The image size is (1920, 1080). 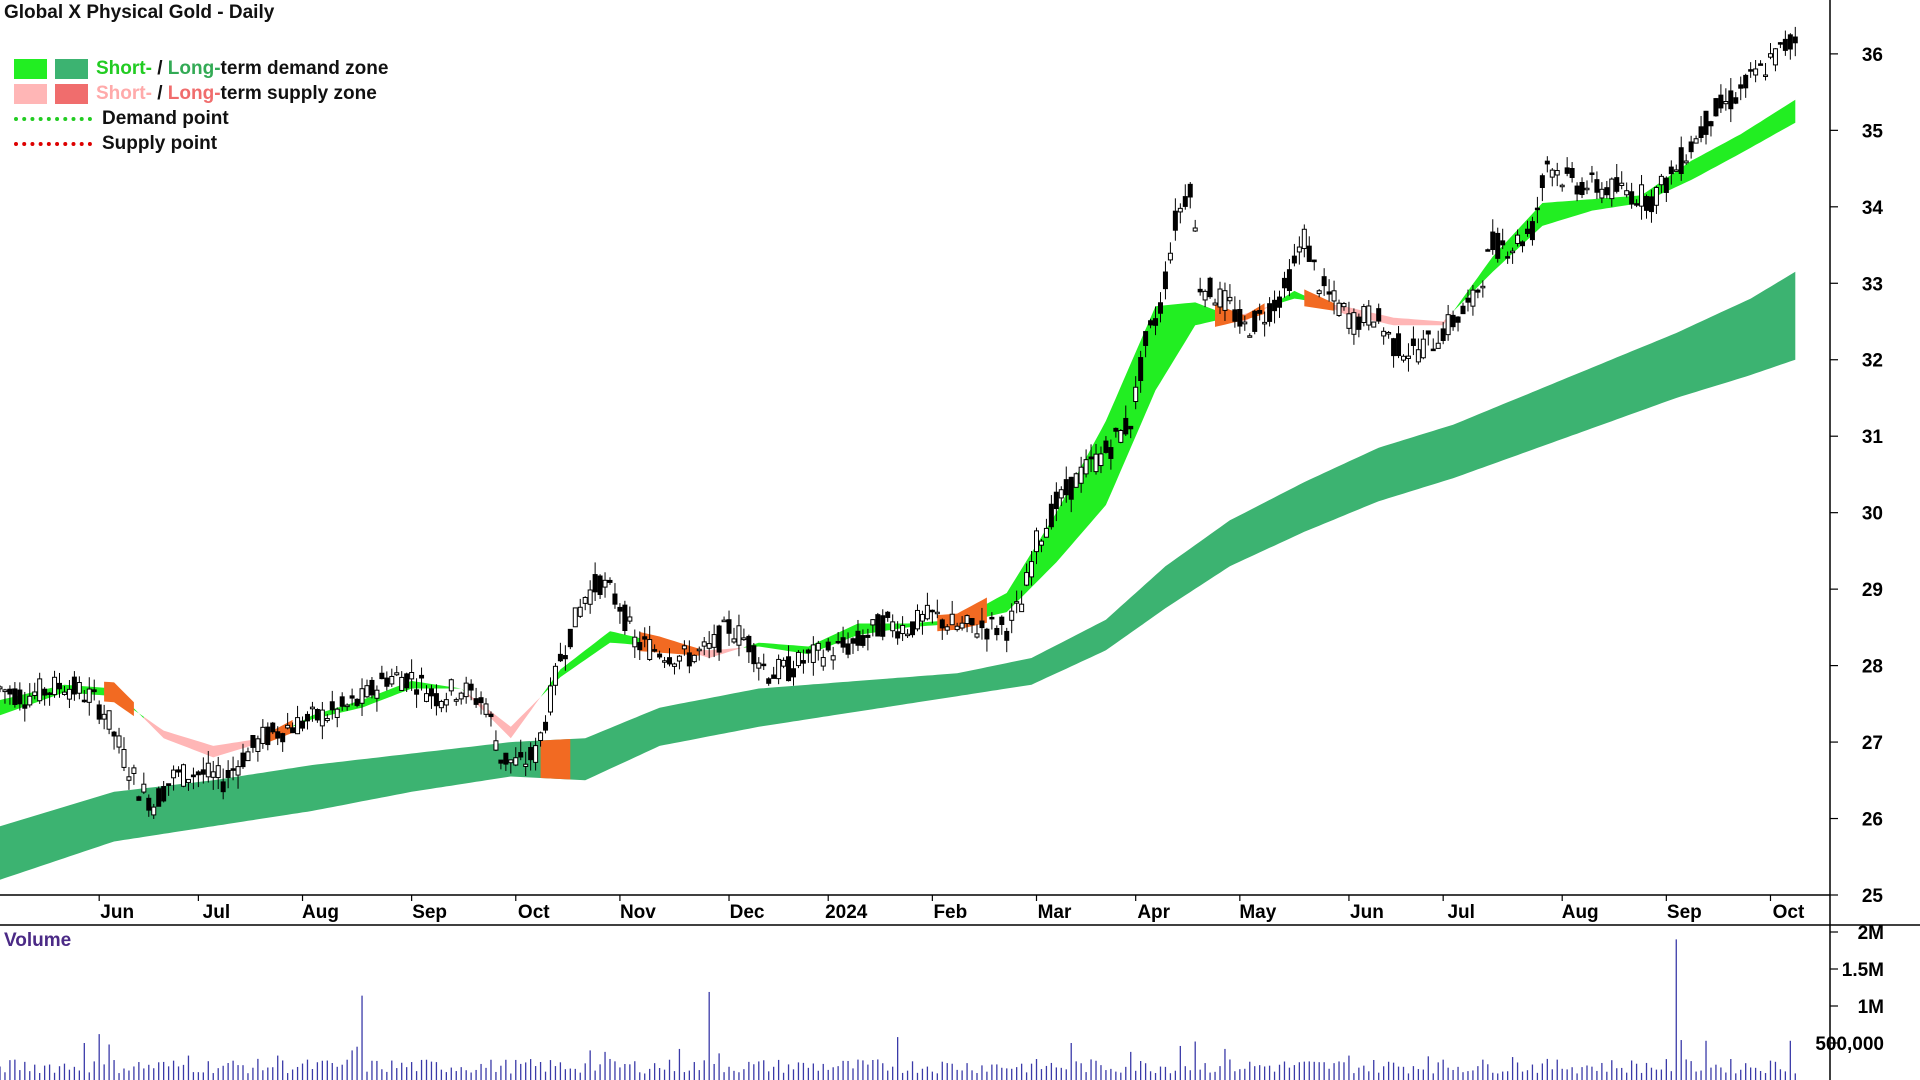 I want to click on volume-bars, so click(x=898, y=1009).